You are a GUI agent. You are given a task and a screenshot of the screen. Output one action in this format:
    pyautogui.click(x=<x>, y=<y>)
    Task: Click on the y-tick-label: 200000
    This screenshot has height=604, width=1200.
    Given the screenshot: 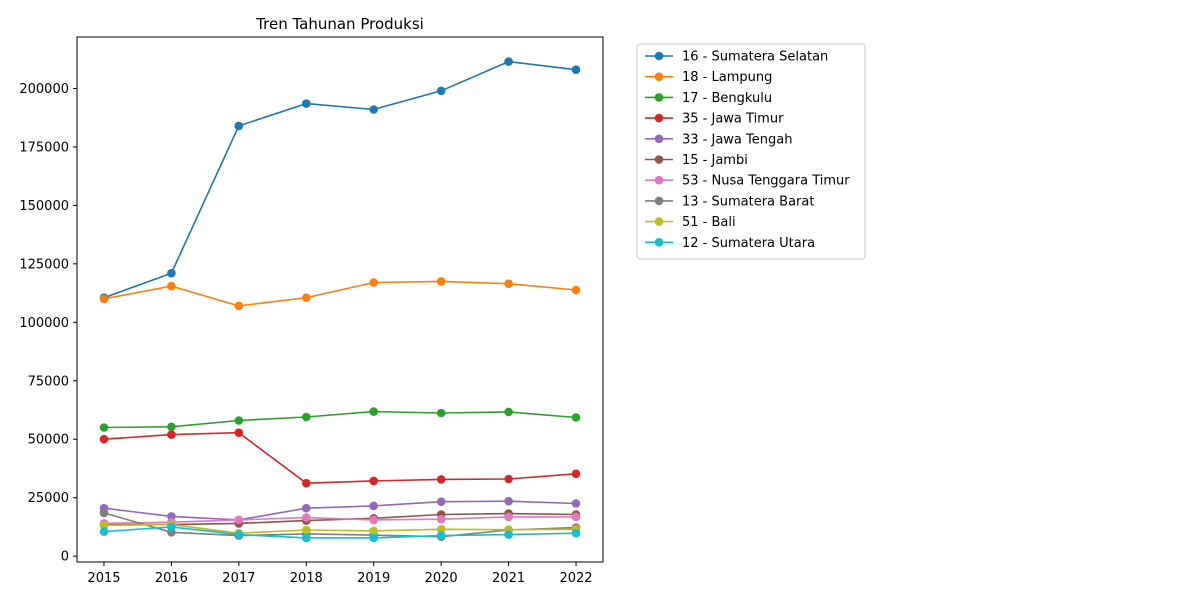 What is the action you would take?
    pyautogui.click(x=44, y=89)
    